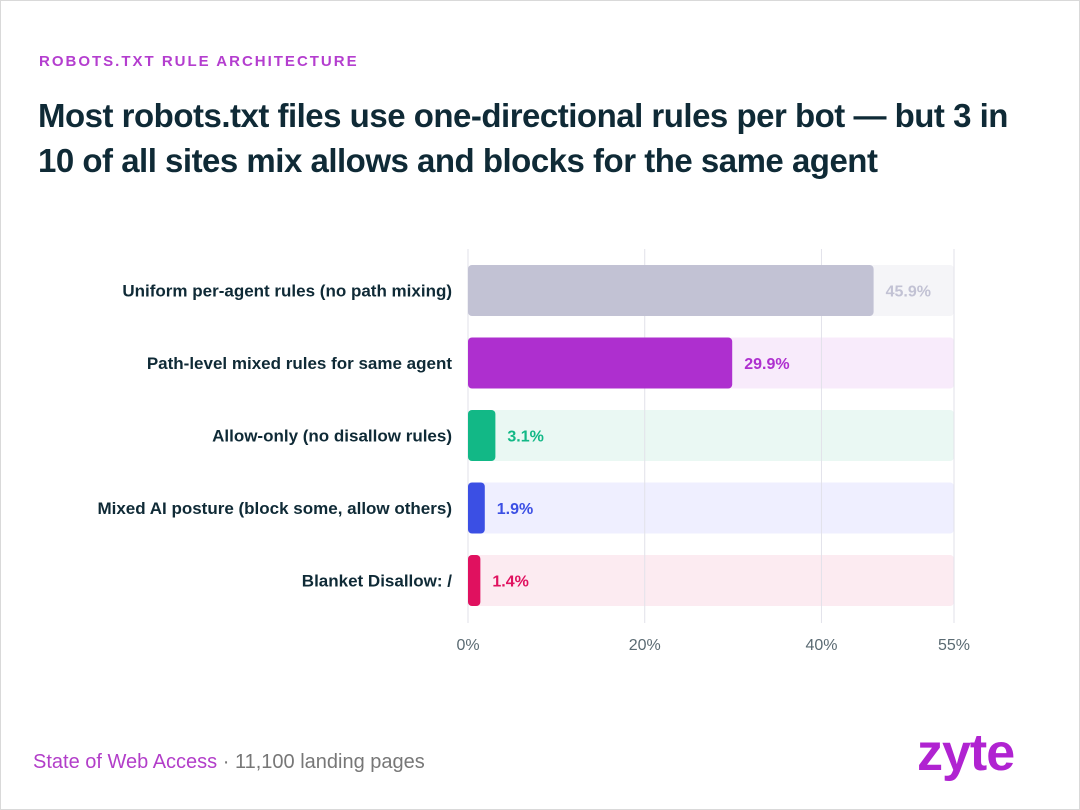 This screenshot has width=1080, height=810. I want to click on category-label: Blanket Disallow: /, so click(377, 581).